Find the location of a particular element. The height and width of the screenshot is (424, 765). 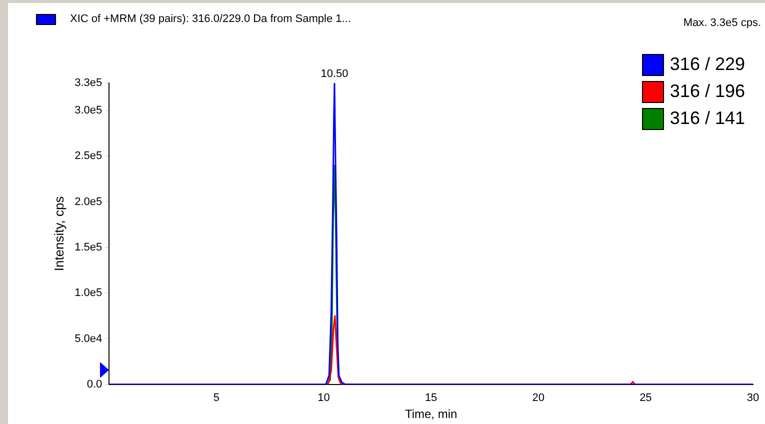

x-tick-label: 5 is located at coordinates (216, 398).